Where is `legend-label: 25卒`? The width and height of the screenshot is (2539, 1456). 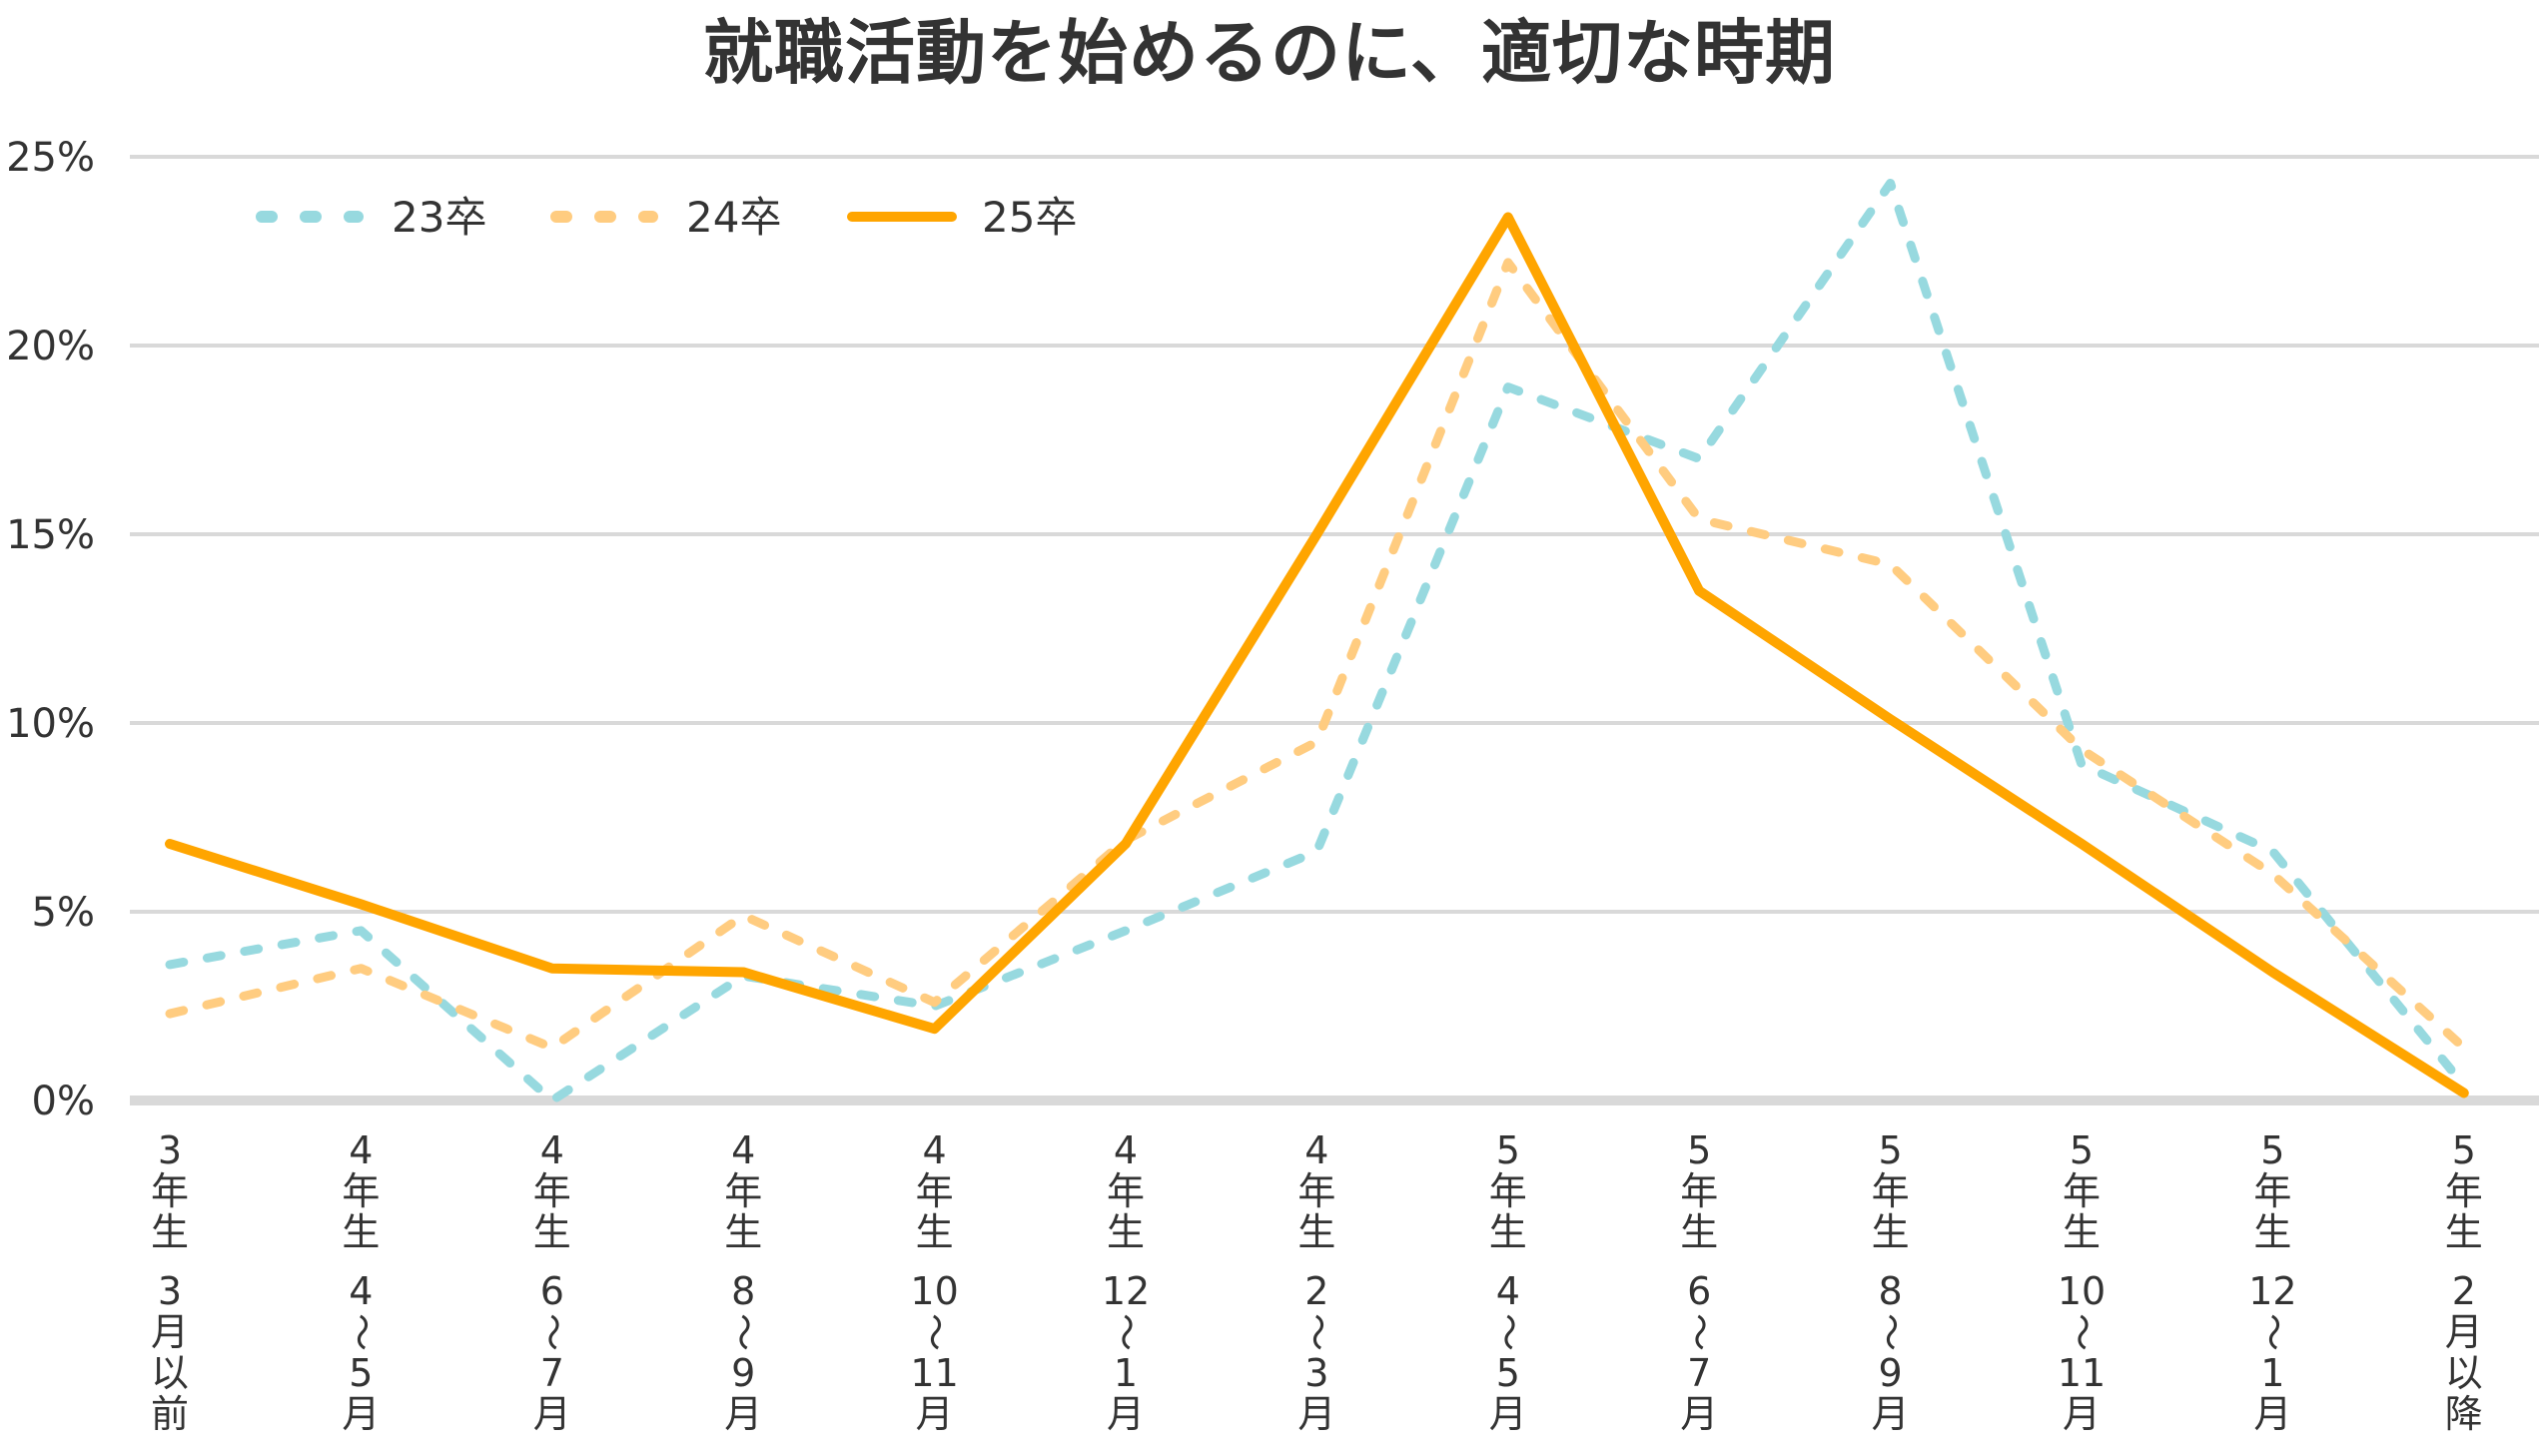
legend-label: 25卒 is located at coordinates (1029, 217).